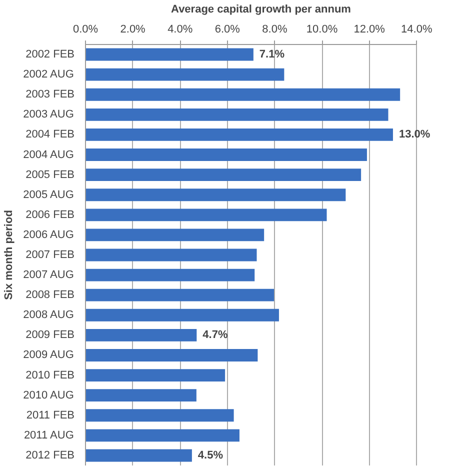 The width and height of the screenshot is (454, 473). Describe the element at coordinates (261, 10) in the screenshot. I see `x-axis-title: Average capital growth per annum` at that location.